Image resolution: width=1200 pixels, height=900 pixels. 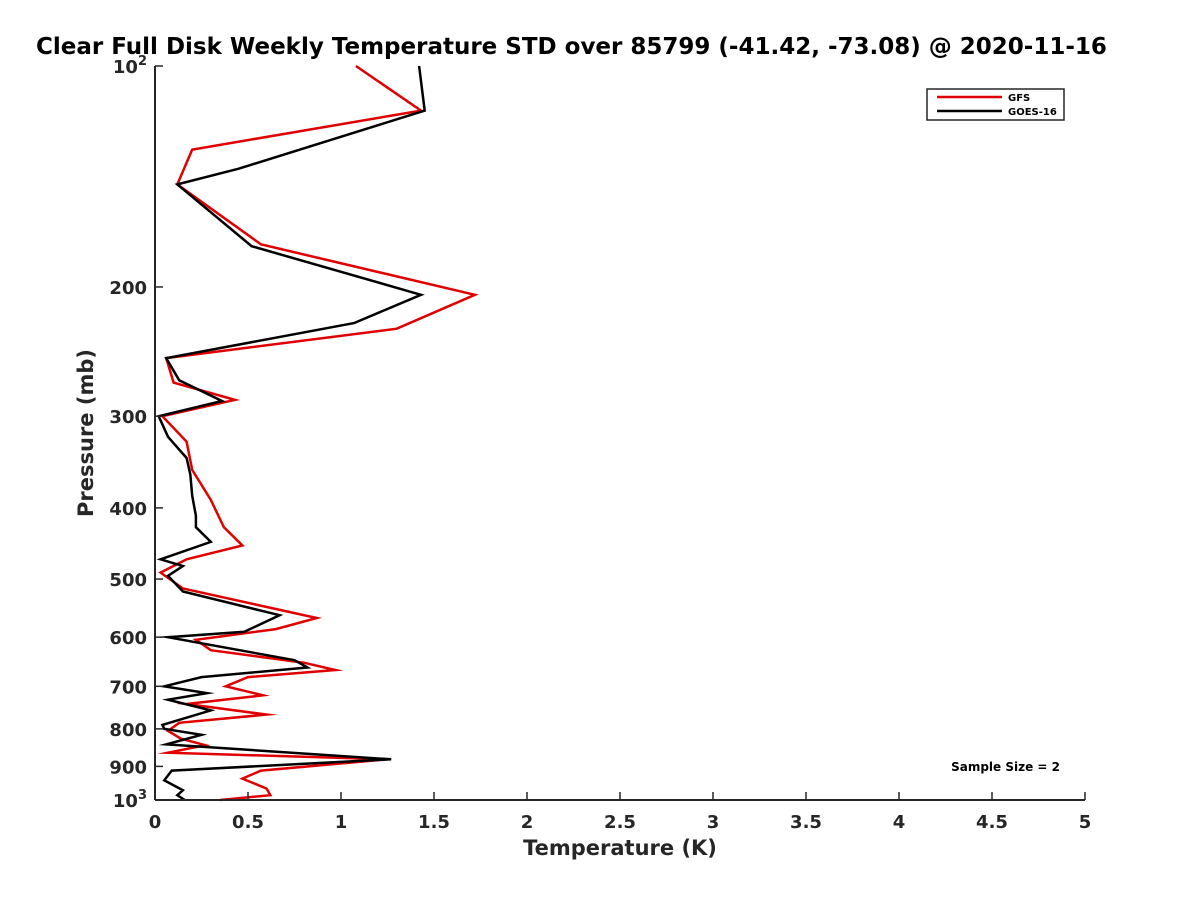 I want to click on sample-size-annotation: Sample Size = 2, so click(x=1005, y=767).